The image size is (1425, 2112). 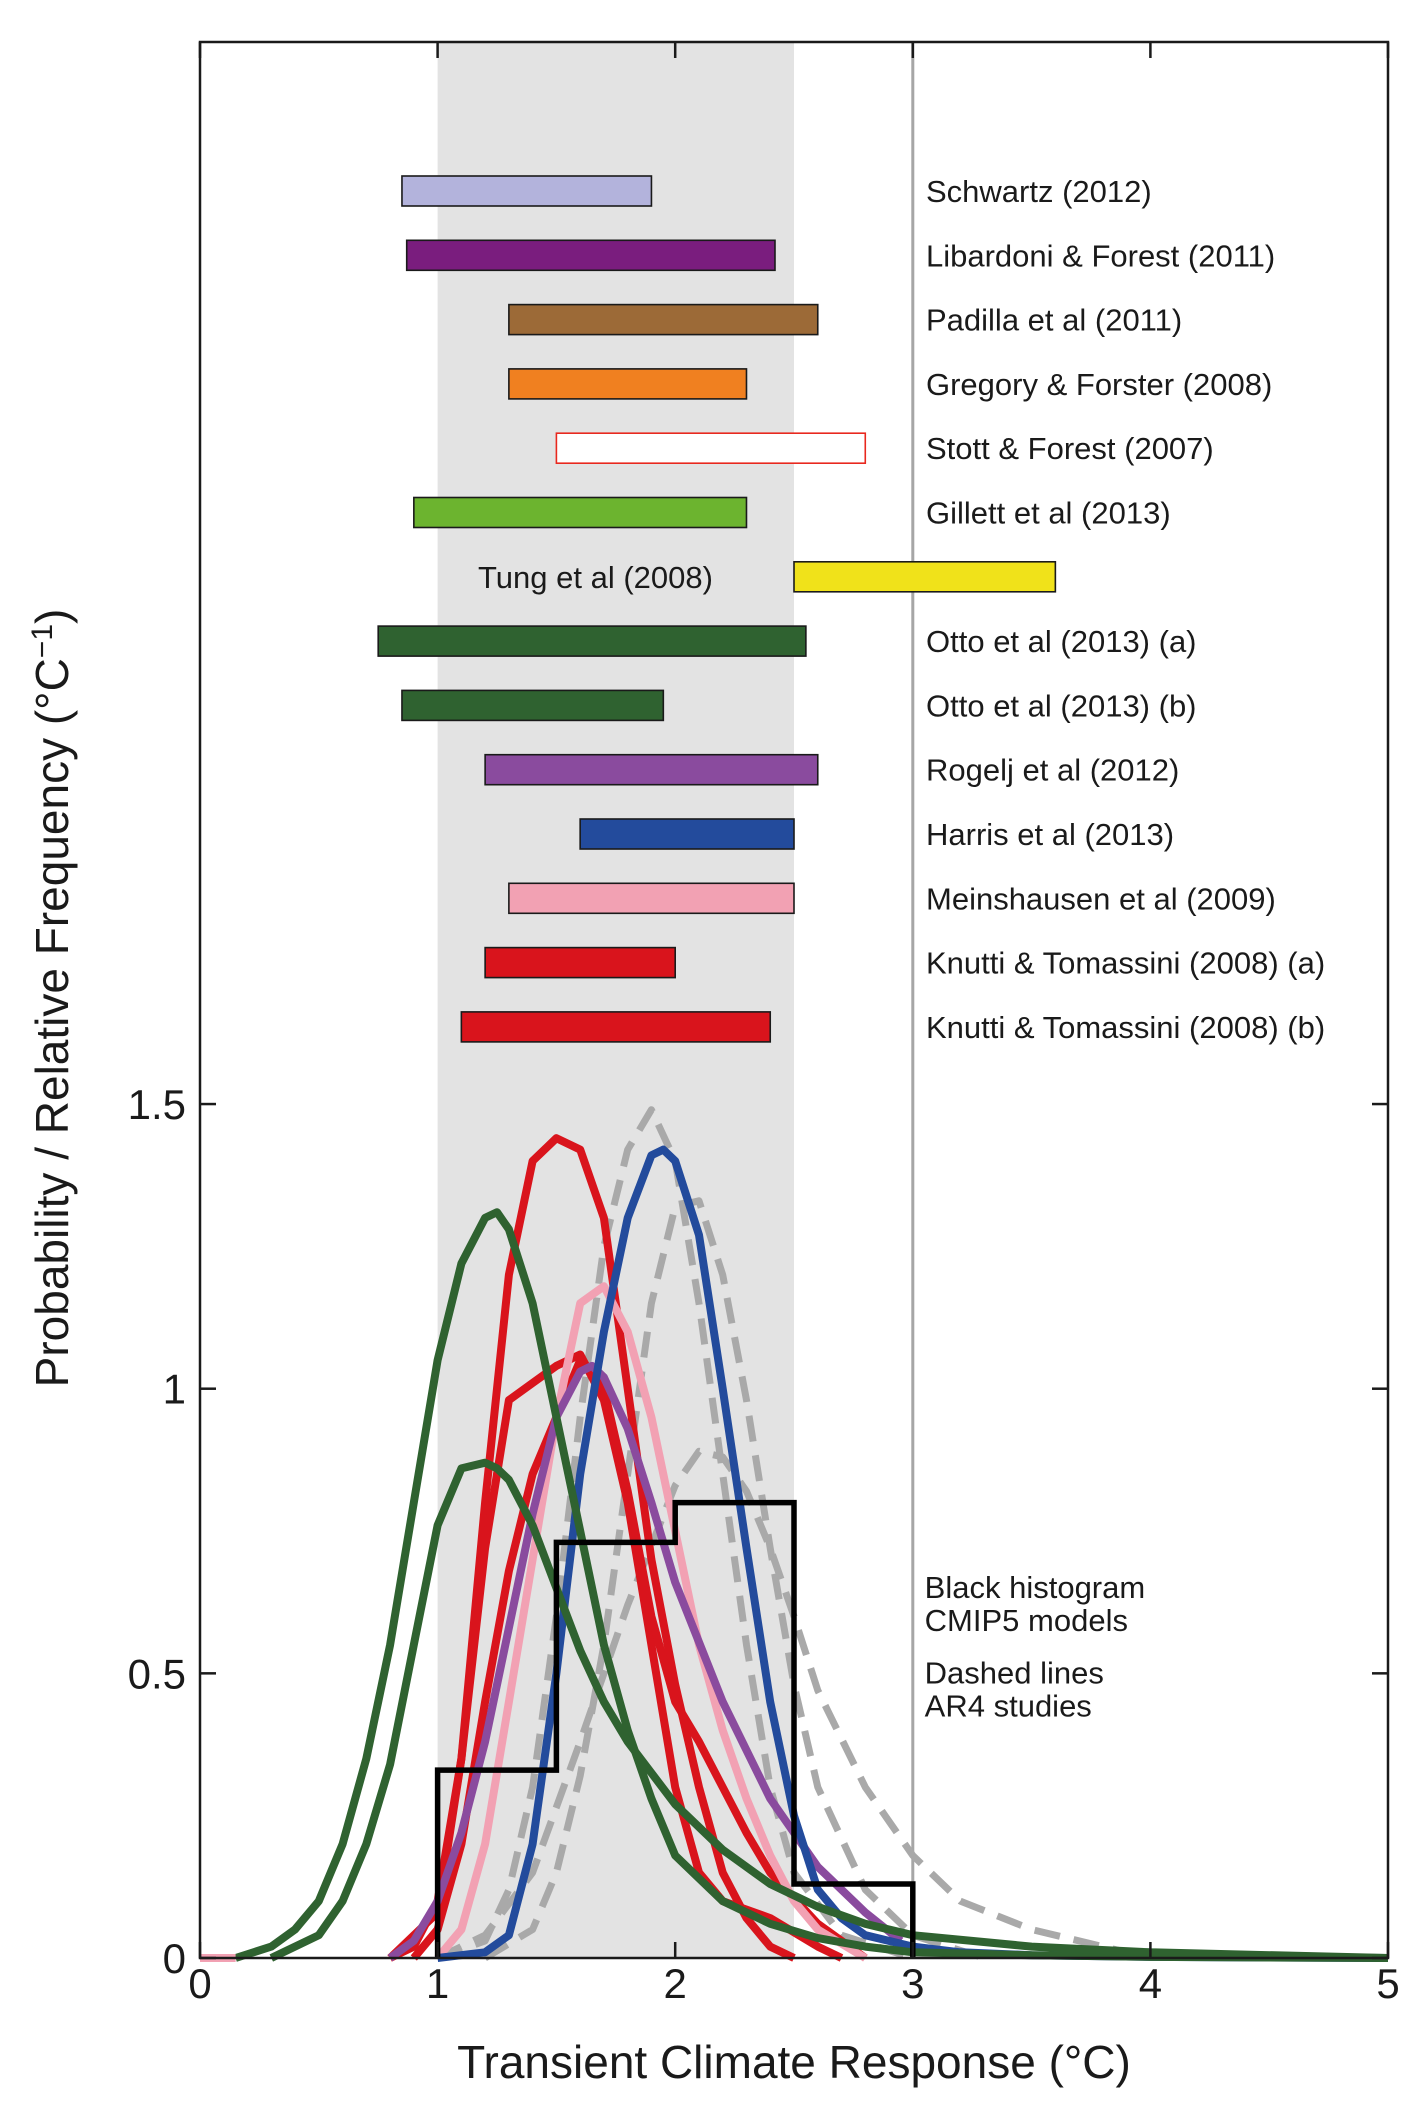 I want to click on cmip5-histogram, so click(x=675, y=1728).